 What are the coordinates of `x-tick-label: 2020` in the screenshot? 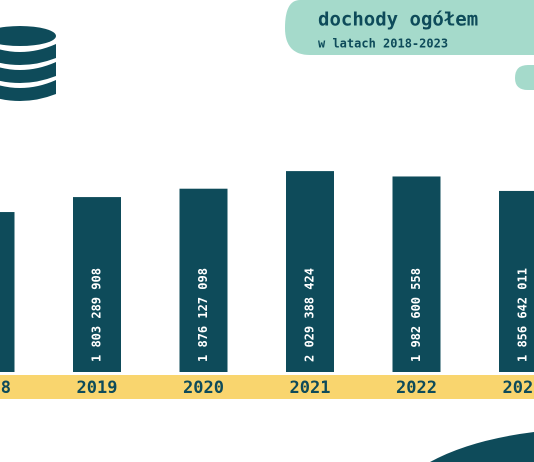 It's located at (203, 388).